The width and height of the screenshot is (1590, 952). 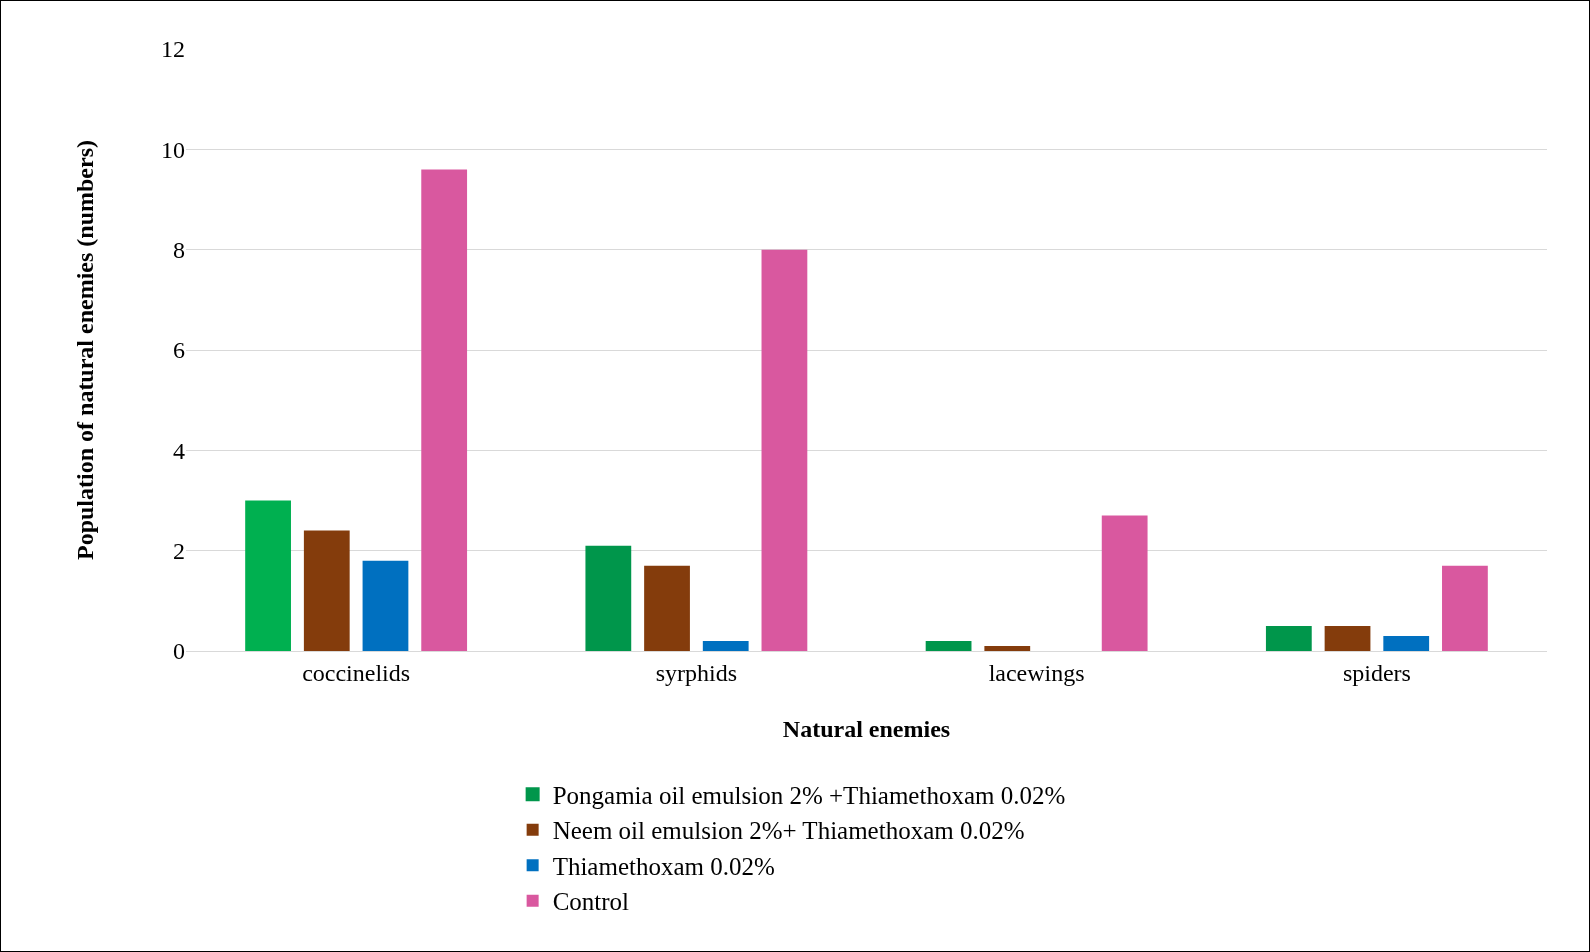 What do you see at coordinates (179, 350) in the screenshot?
I see `y-tick-label: 6` at bounding box center [179, 350].